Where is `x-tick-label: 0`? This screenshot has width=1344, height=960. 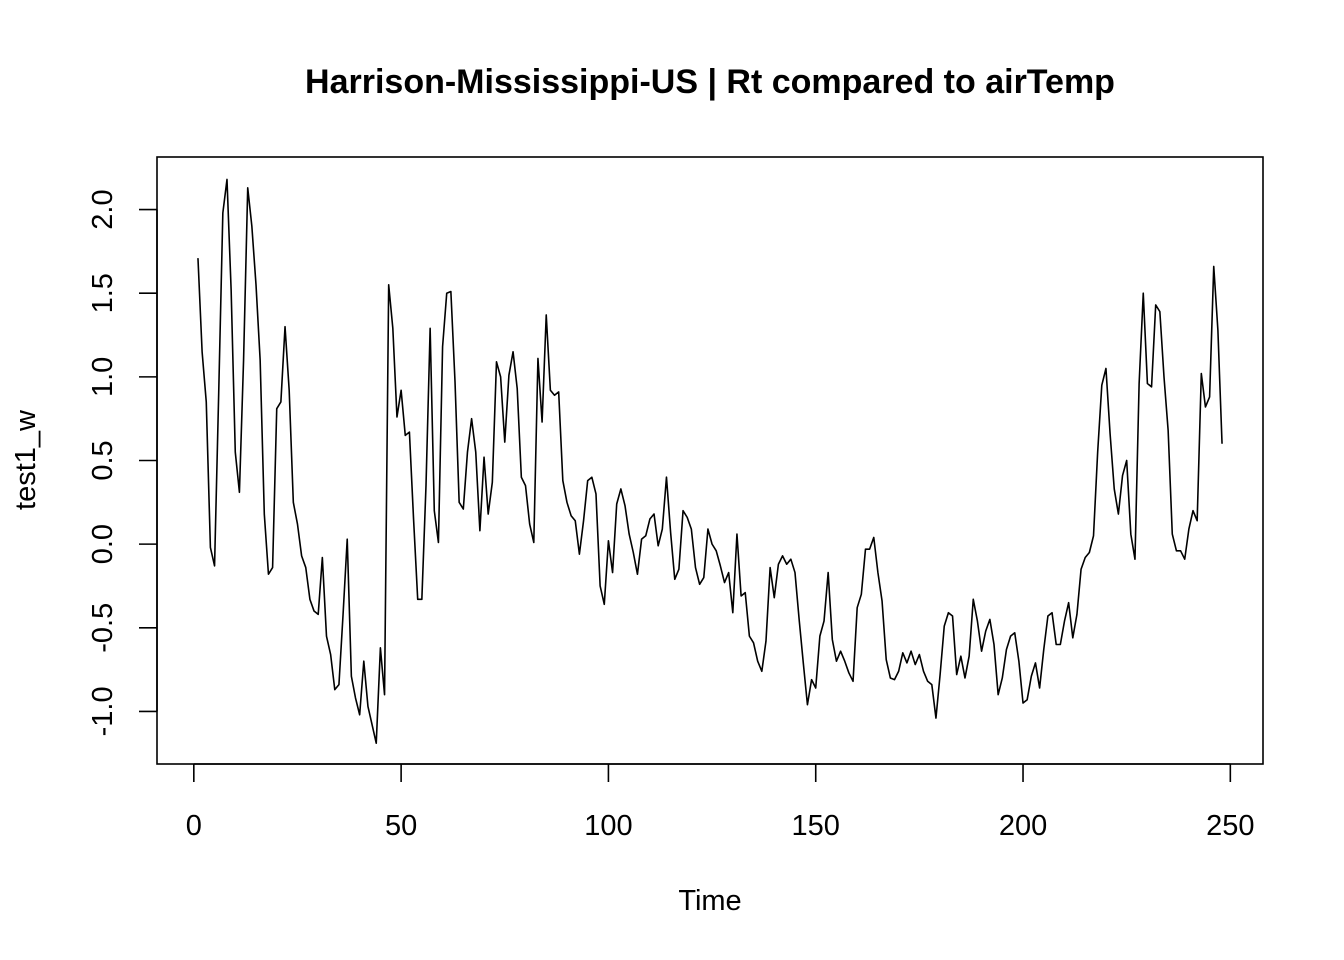
x-tick-label: 0 is located at coordinates (194, 826).